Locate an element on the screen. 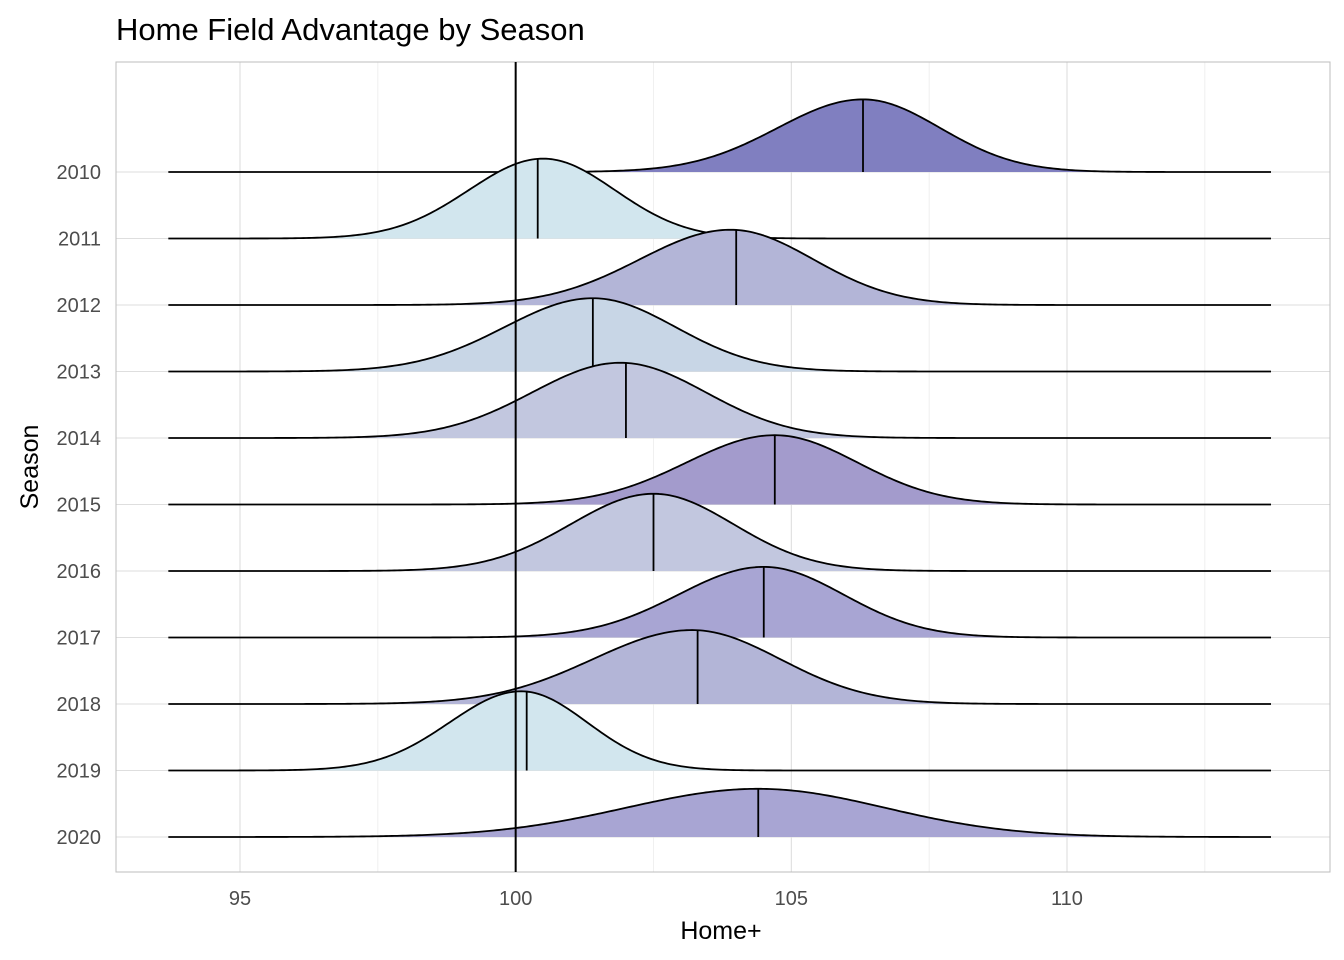  density-line-2014 is located at coordinates (719, 400).